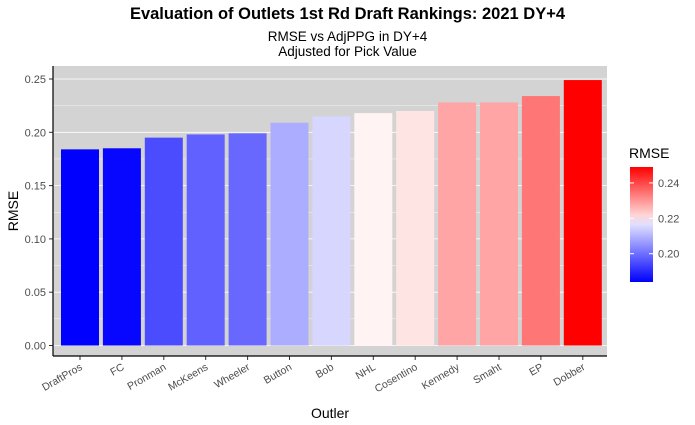 This screenshot has height=425, width=695. I want to click on y-tick-label: 0.05, so click(35, 293).